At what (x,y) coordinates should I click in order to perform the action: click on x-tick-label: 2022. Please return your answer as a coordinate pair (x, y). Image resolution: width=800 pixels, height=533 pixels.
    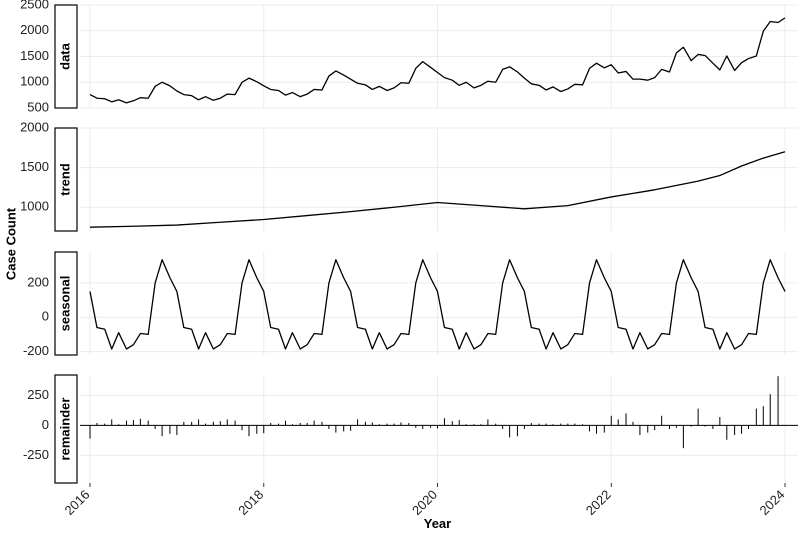
    Looking at the image, I should click on (598, 502).